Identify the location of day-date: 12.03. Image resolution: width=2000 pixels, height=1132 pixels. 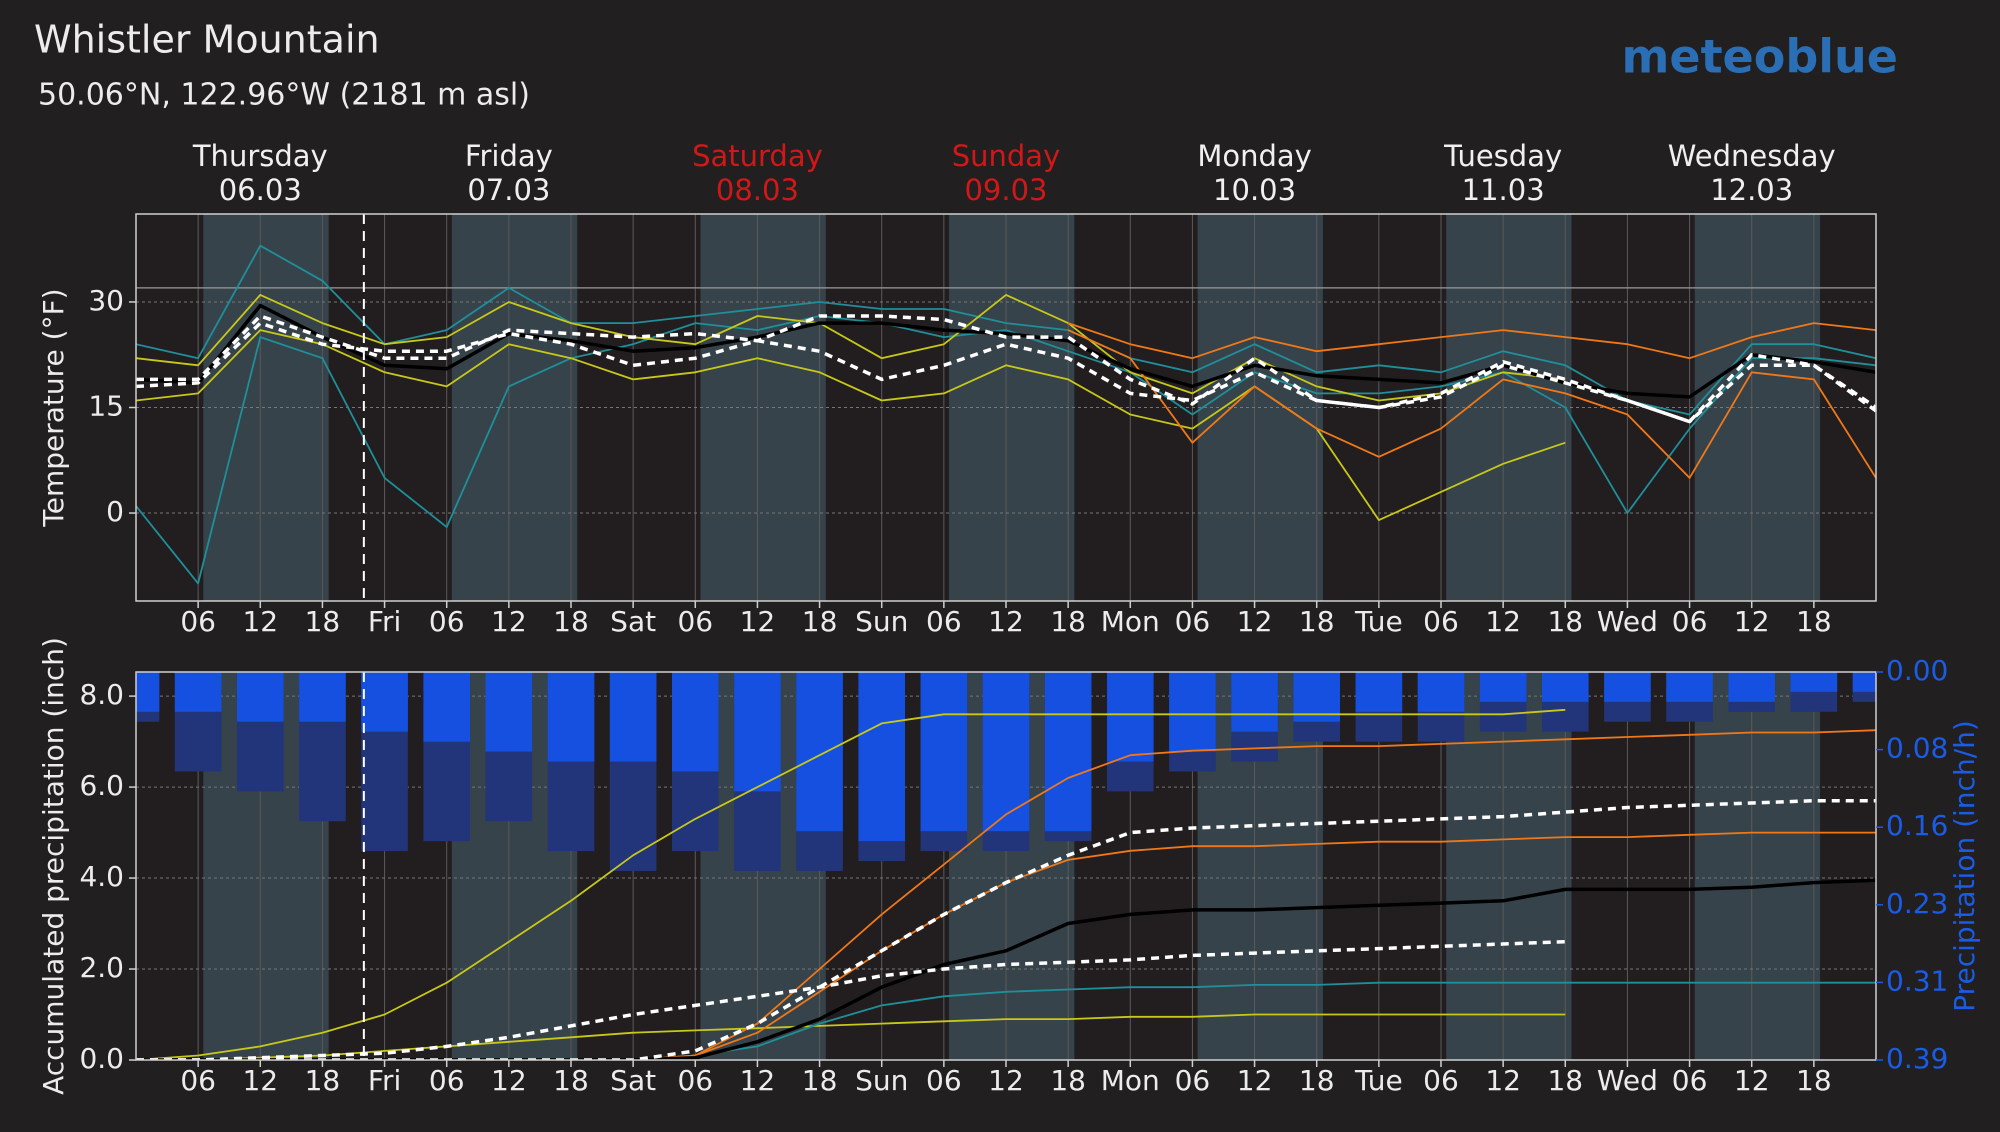
(1751, 190).